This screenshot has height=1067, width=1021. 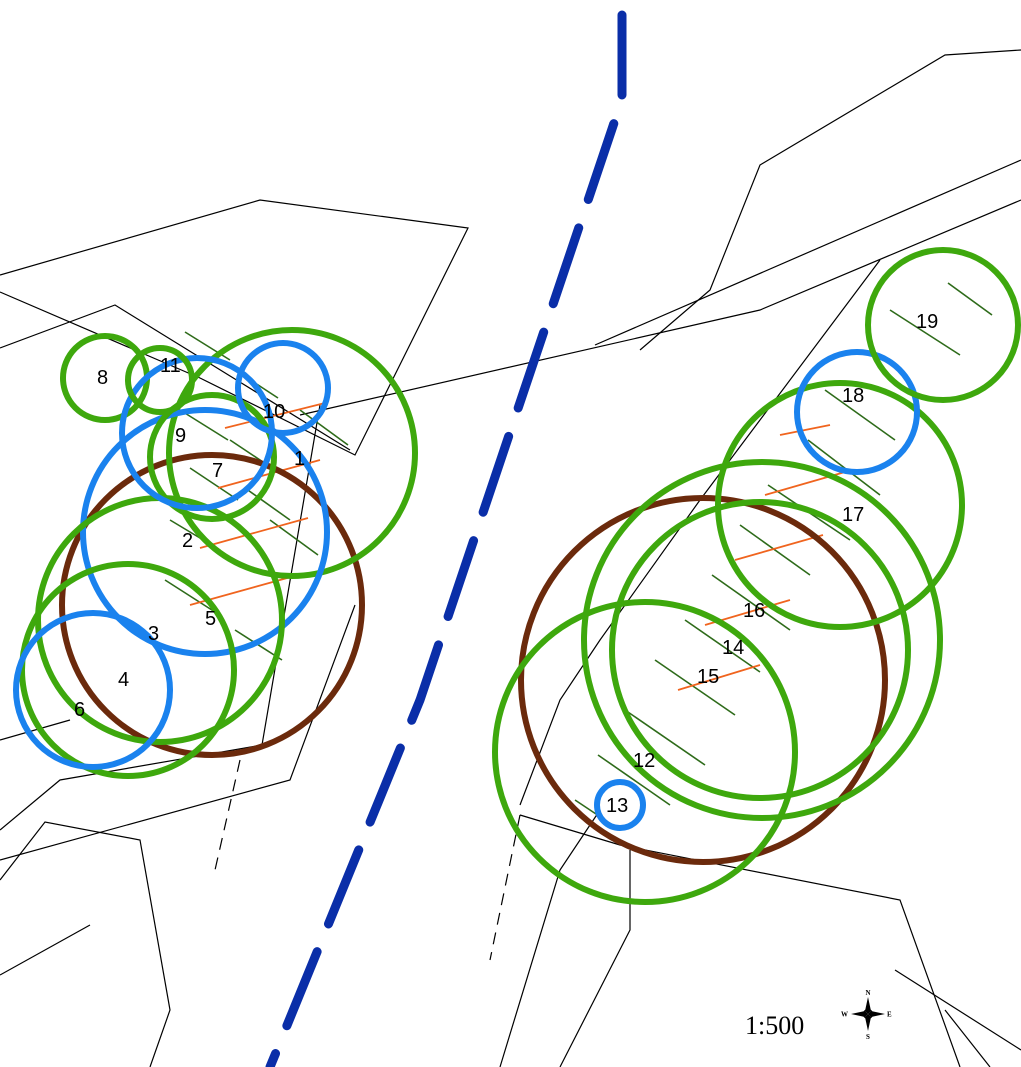 I want to click on circle-label-1: 1, so click(x=299, y=459).